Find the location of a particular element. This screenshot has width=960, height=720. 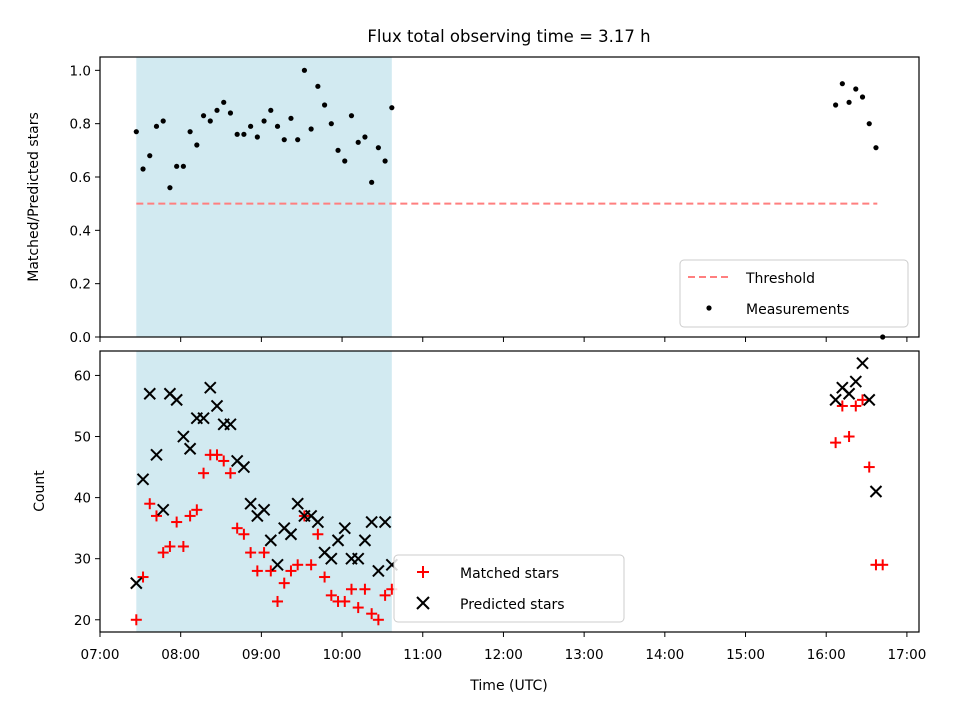

x-tick-label: 13:00 is located at coordinates (584, 655).